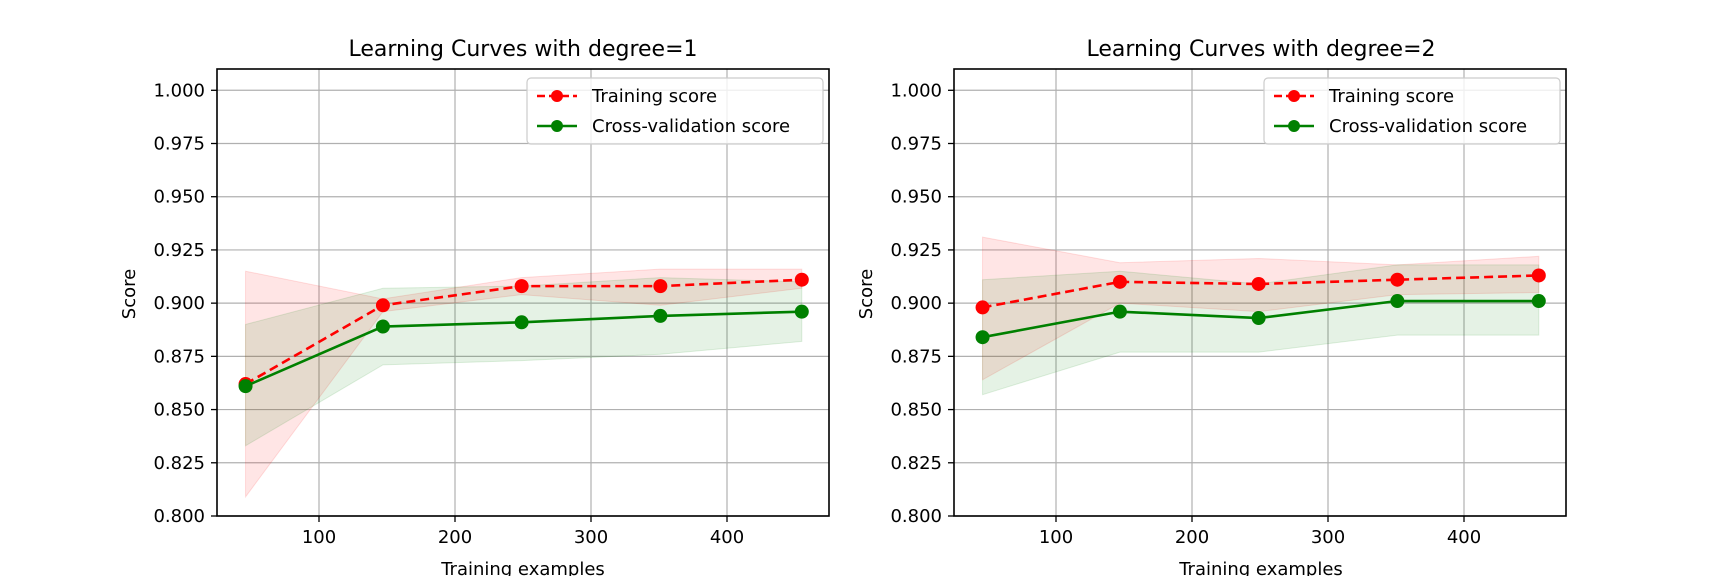 The image size is (1728, 576). I want to click on chart-1-legend-frame, so click(675, 111).